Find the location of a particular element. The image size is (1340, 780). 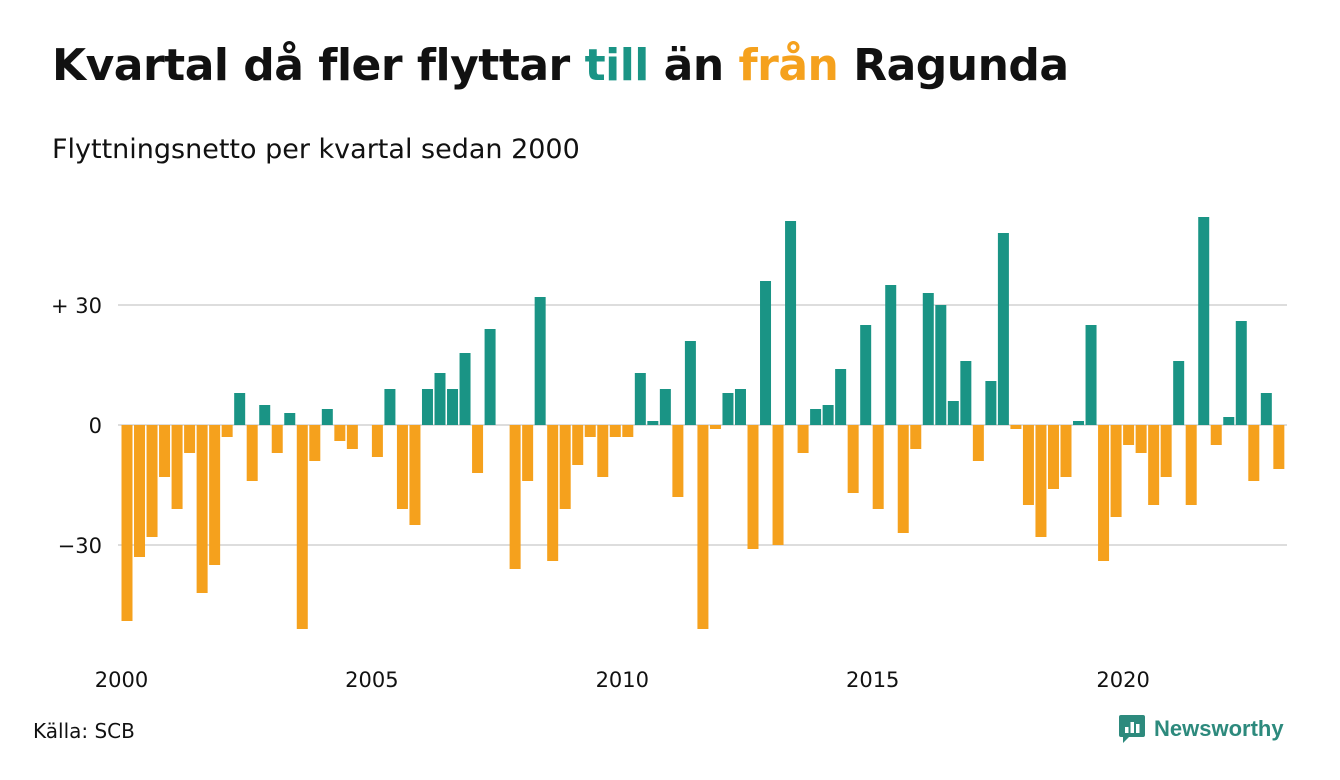

y-tick-label: + 30 is located at coordinates (76, 306).